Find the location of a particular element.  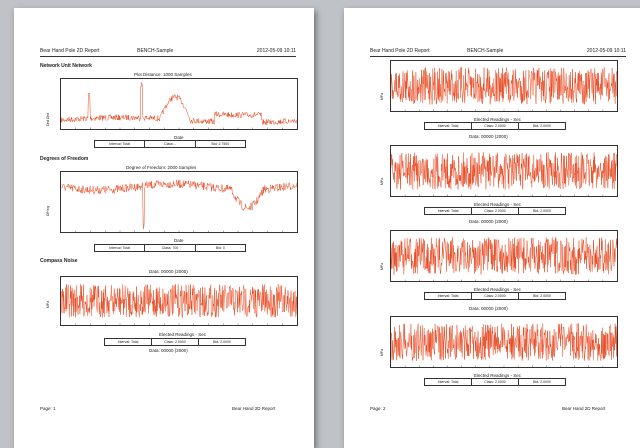

stat-class: Class: - is located at coordinates (170, 144).